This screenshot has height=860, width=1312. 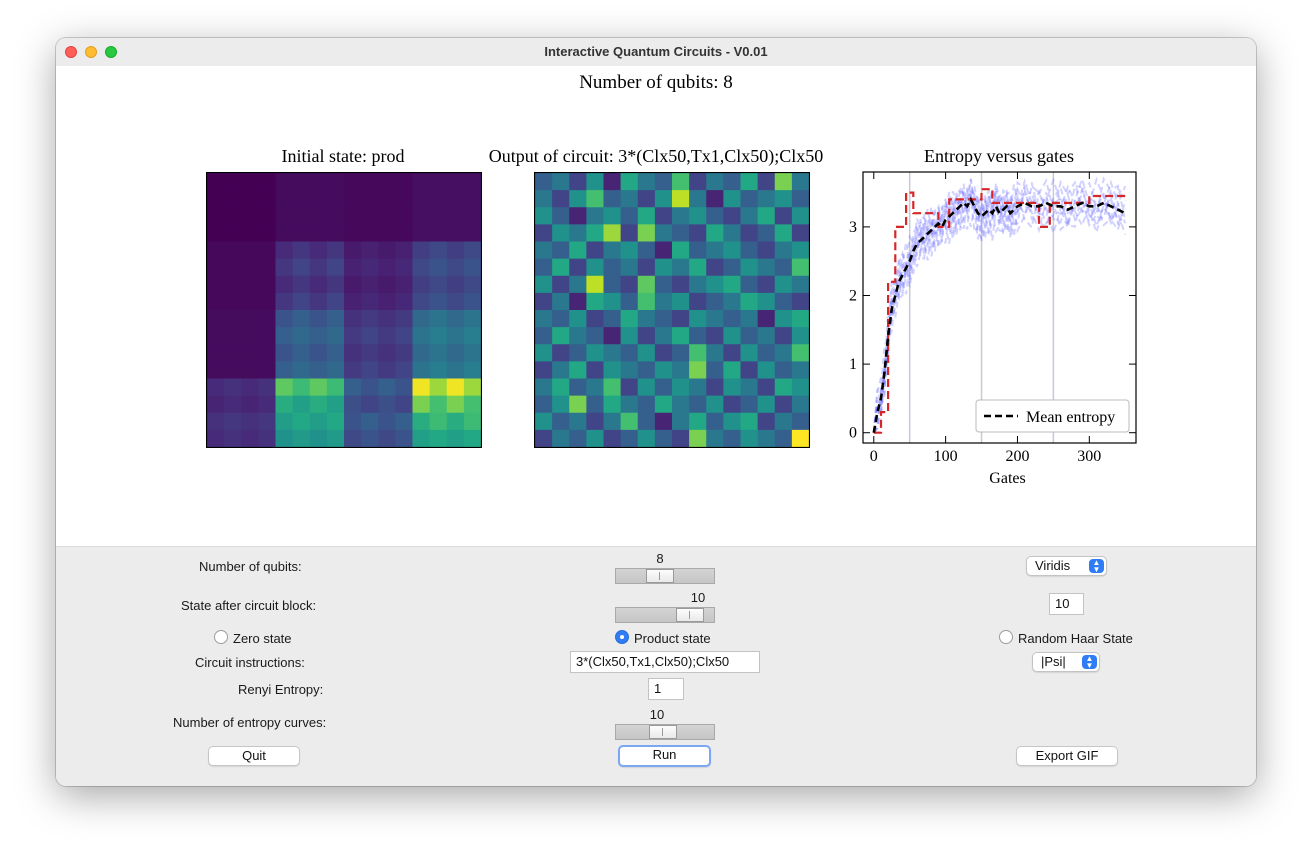 I want to click on qubits-slider-thumb, so click(x=660, y=576).